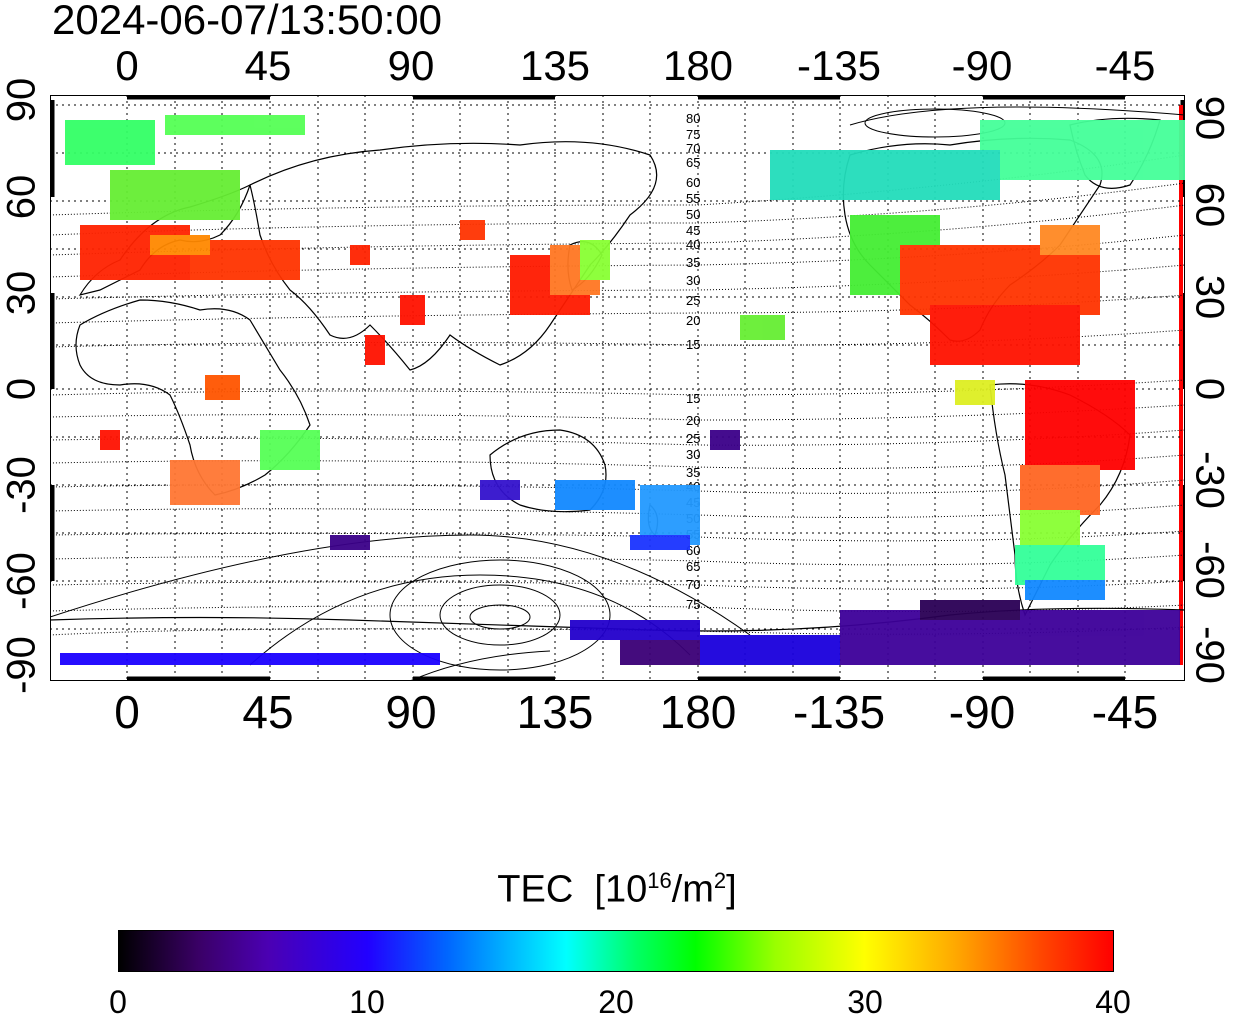  I want to click on colorbar-unit-mid: /m, so click(692, 889).